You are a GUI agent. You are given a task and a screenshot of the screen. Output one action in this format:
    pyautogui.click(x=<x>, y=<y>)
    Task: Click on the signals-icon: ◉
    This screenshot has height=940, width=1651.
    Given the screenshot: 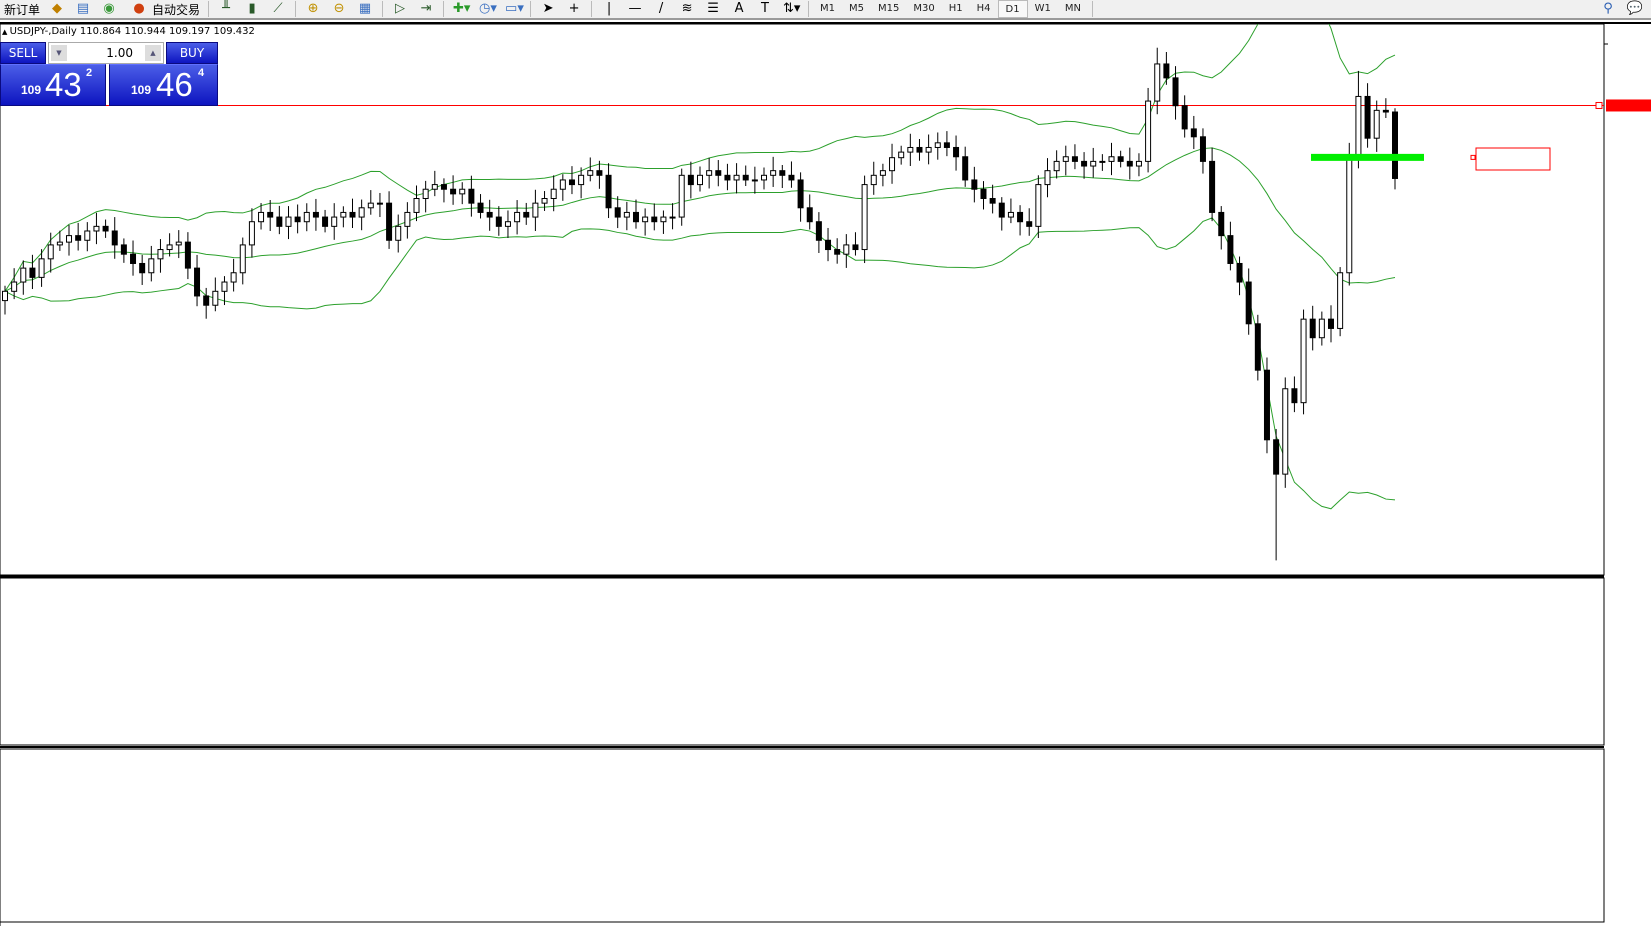 What is the action you would take?
    pyautogui.click(x=109, y=8)
    